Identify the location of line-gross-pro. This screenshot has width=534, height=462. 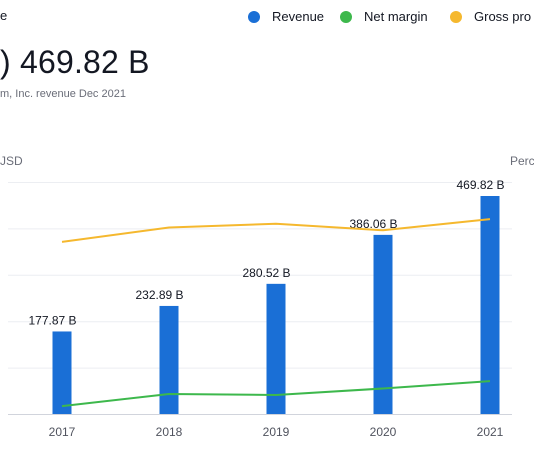
(276, 230).